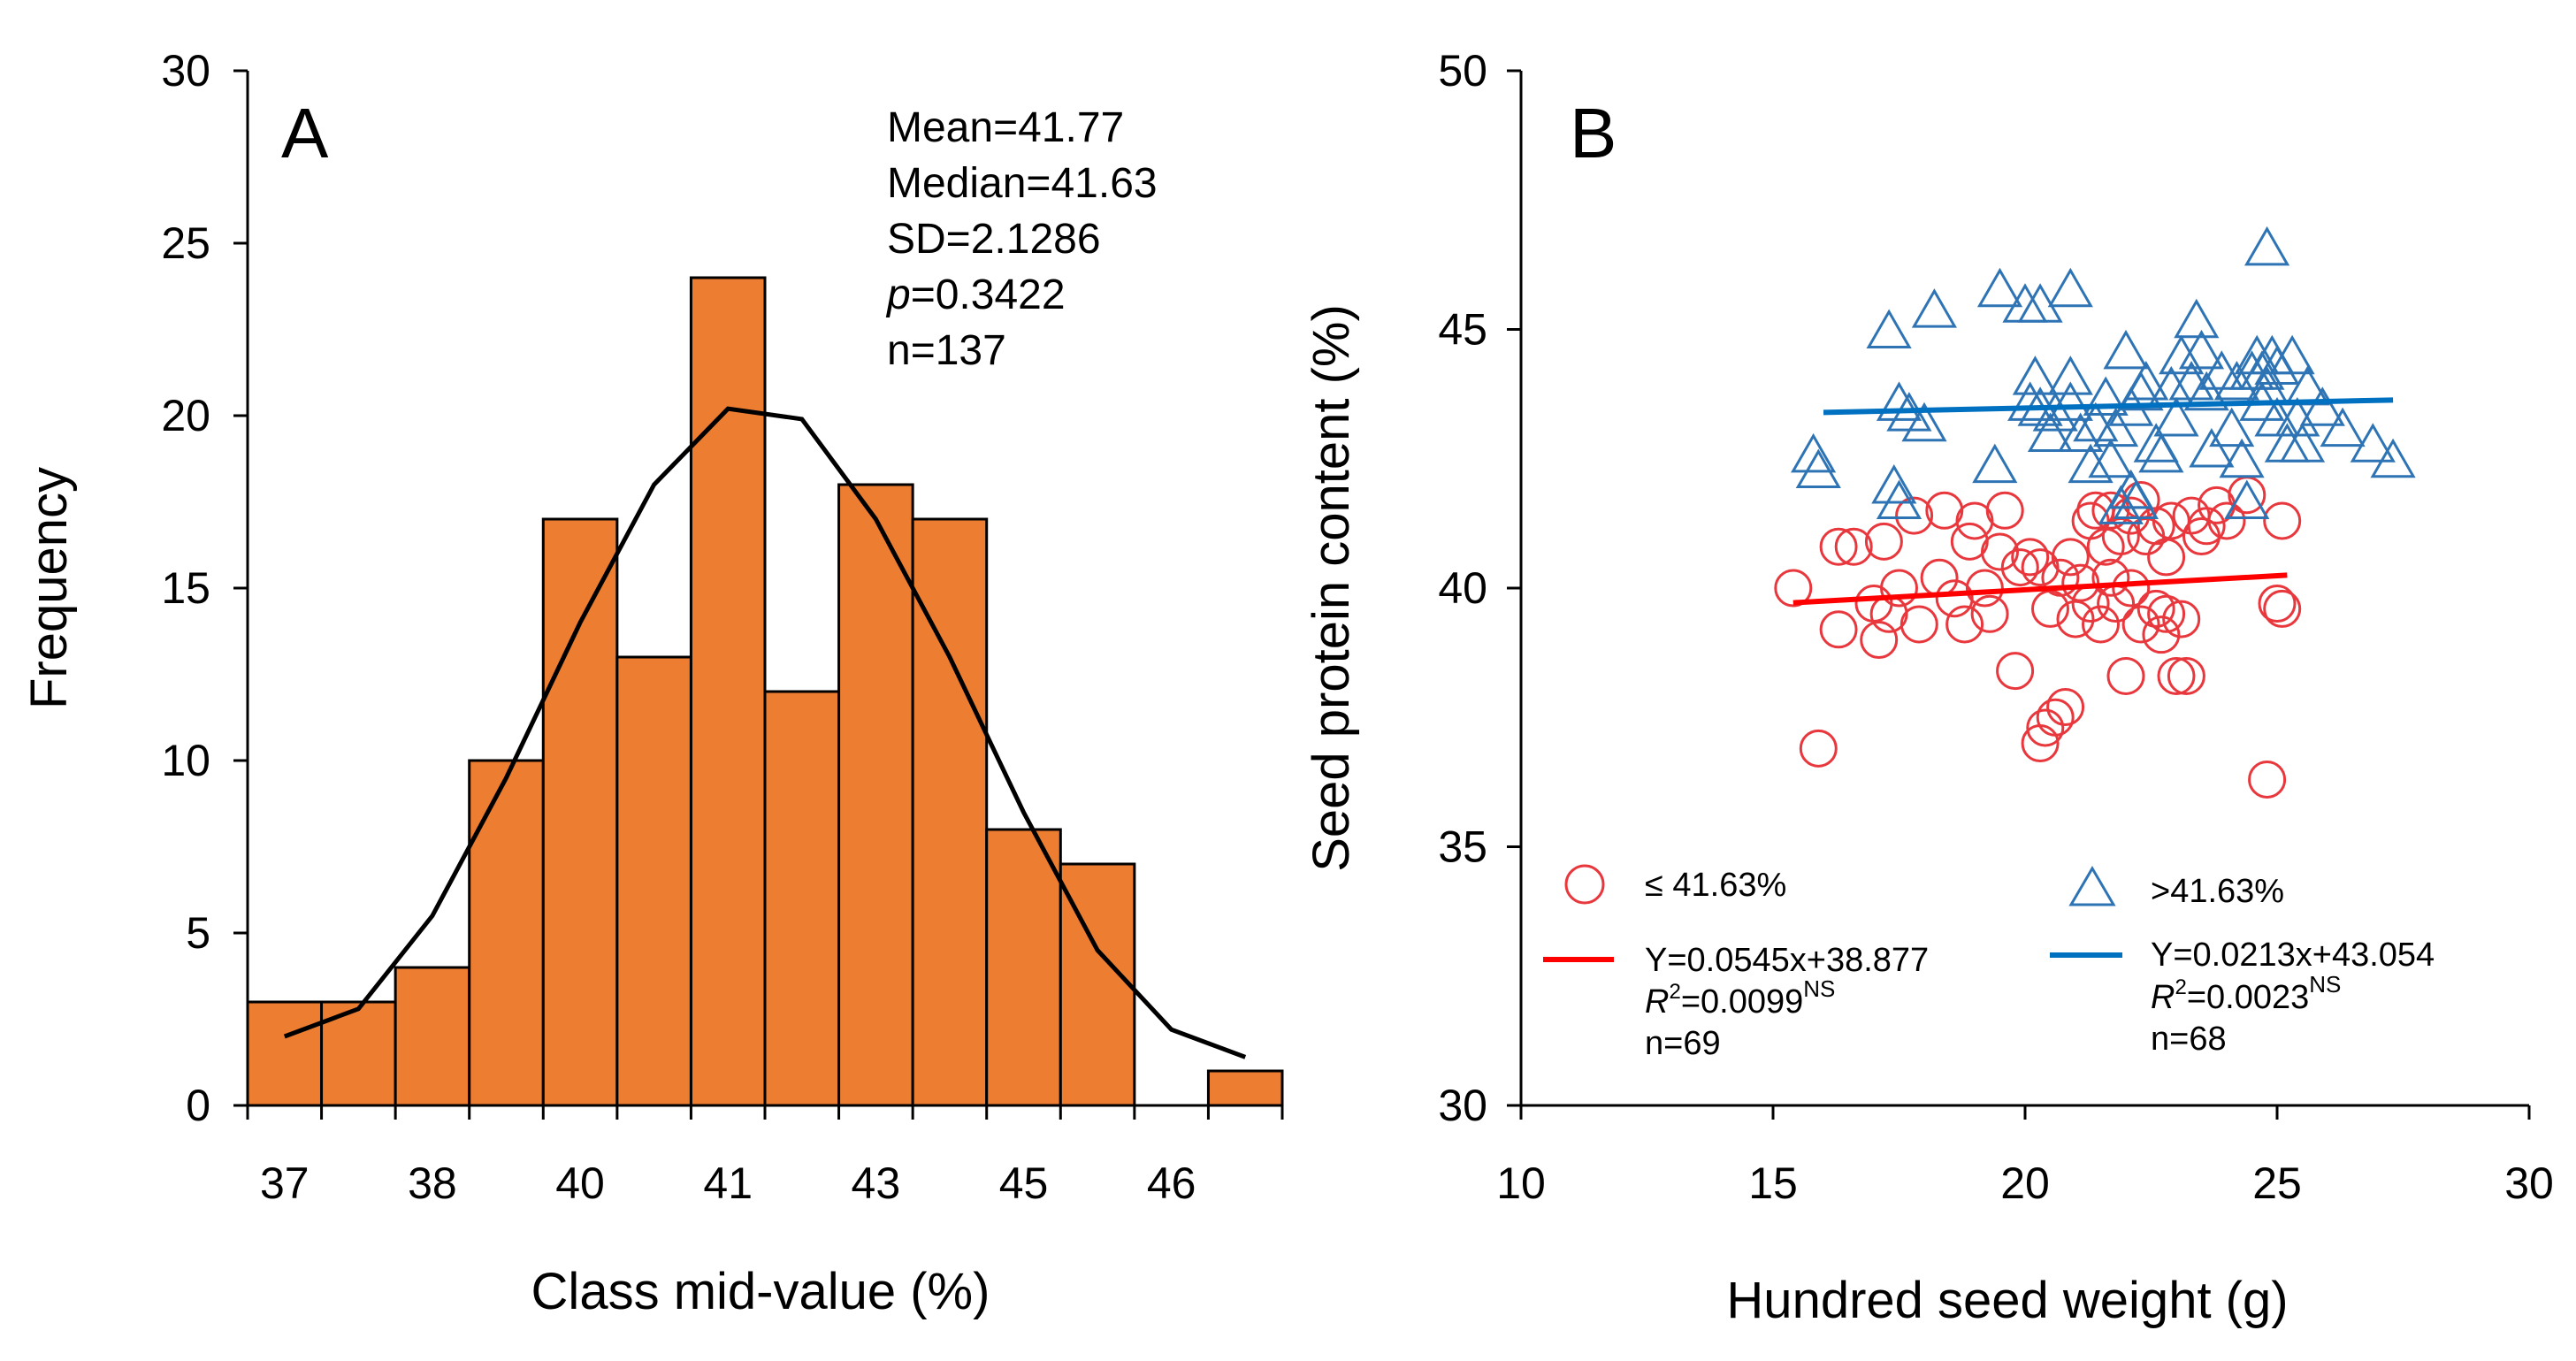 Image resolution: width=2576 pixels, height=1361 pixels. What do you see at coordinates (185, 588) in the screenshot?
I see `y-tick-label: 15` at bounding box center [185, 588].